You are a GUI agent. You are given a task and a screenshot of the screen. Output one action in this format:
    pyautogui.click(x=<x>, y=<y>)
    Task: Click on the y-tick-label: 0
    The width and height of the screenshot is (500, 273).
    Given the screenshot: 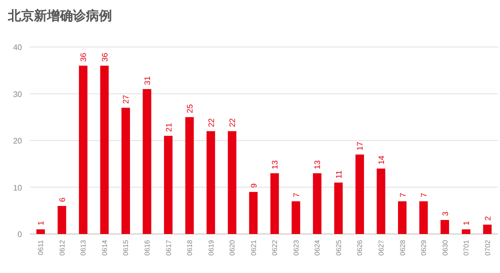 What is the action you would take?
    pyautogui.click(x=20, y=234)
    